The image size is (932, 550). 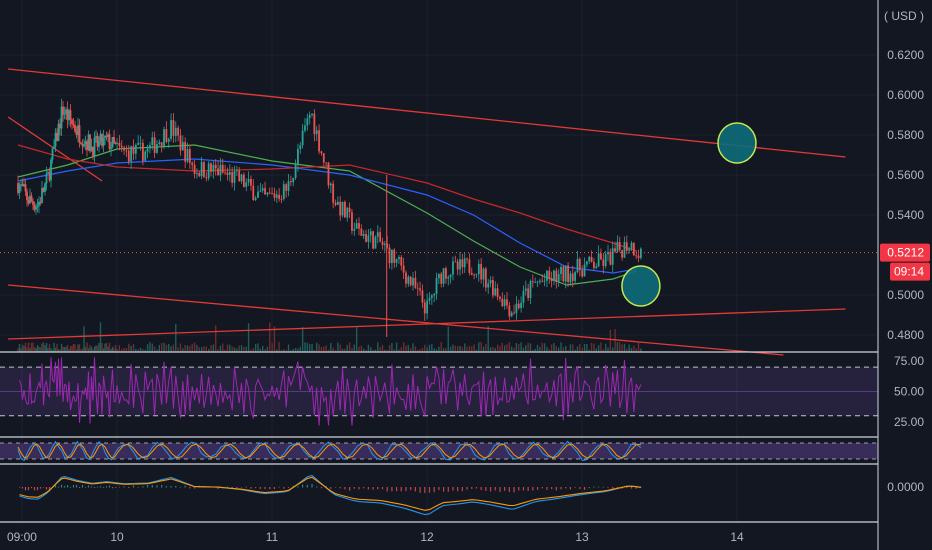 I want to click on price-tick-label: 0.5400, so click(x=905, y=215).